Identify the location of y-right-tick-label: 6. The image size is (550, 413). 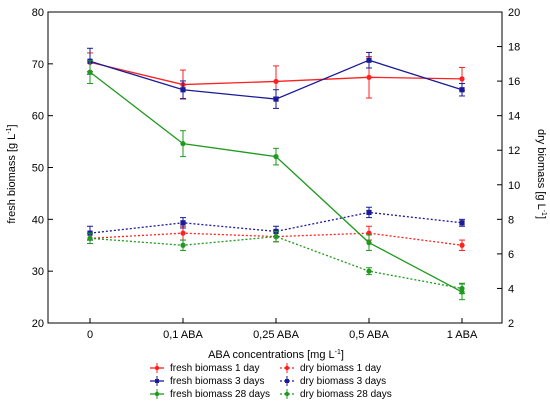
(511, 255).